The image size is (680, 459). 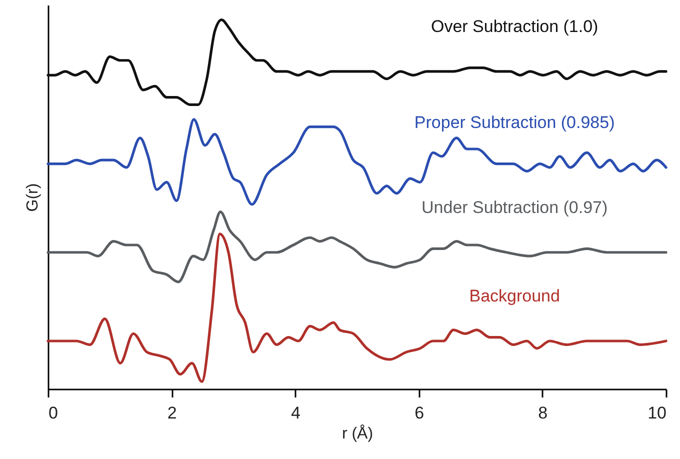 What do you see at coordinates (514, 296) in the screenshot?
I see `series-label: Background` at bounding box center [514, 296].